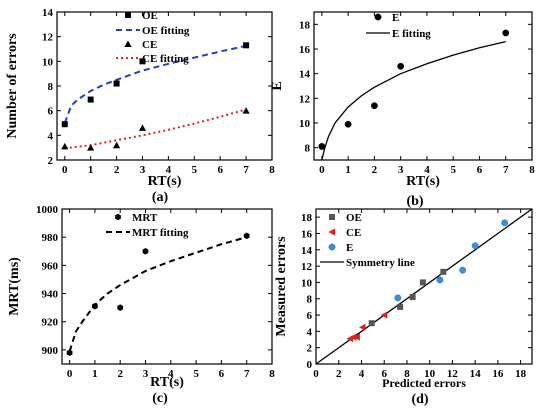 The image size is (550, 411). I want to click on x-tick-label: 16, so click(498, 374).